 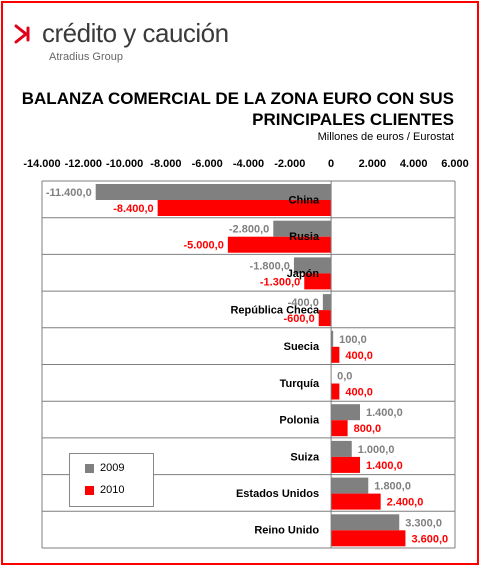 I want to click on category-label: República Checa, so click(x=275, y=310).